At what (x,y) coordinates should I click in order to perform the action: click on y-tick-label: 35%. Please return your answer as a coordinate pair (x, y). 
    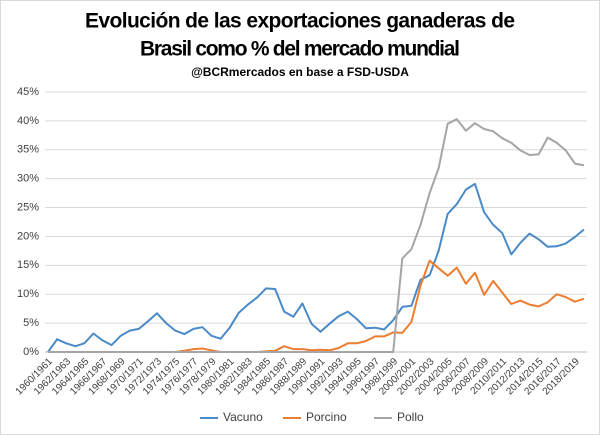
    Looking at the image, I should click on (28, 150).